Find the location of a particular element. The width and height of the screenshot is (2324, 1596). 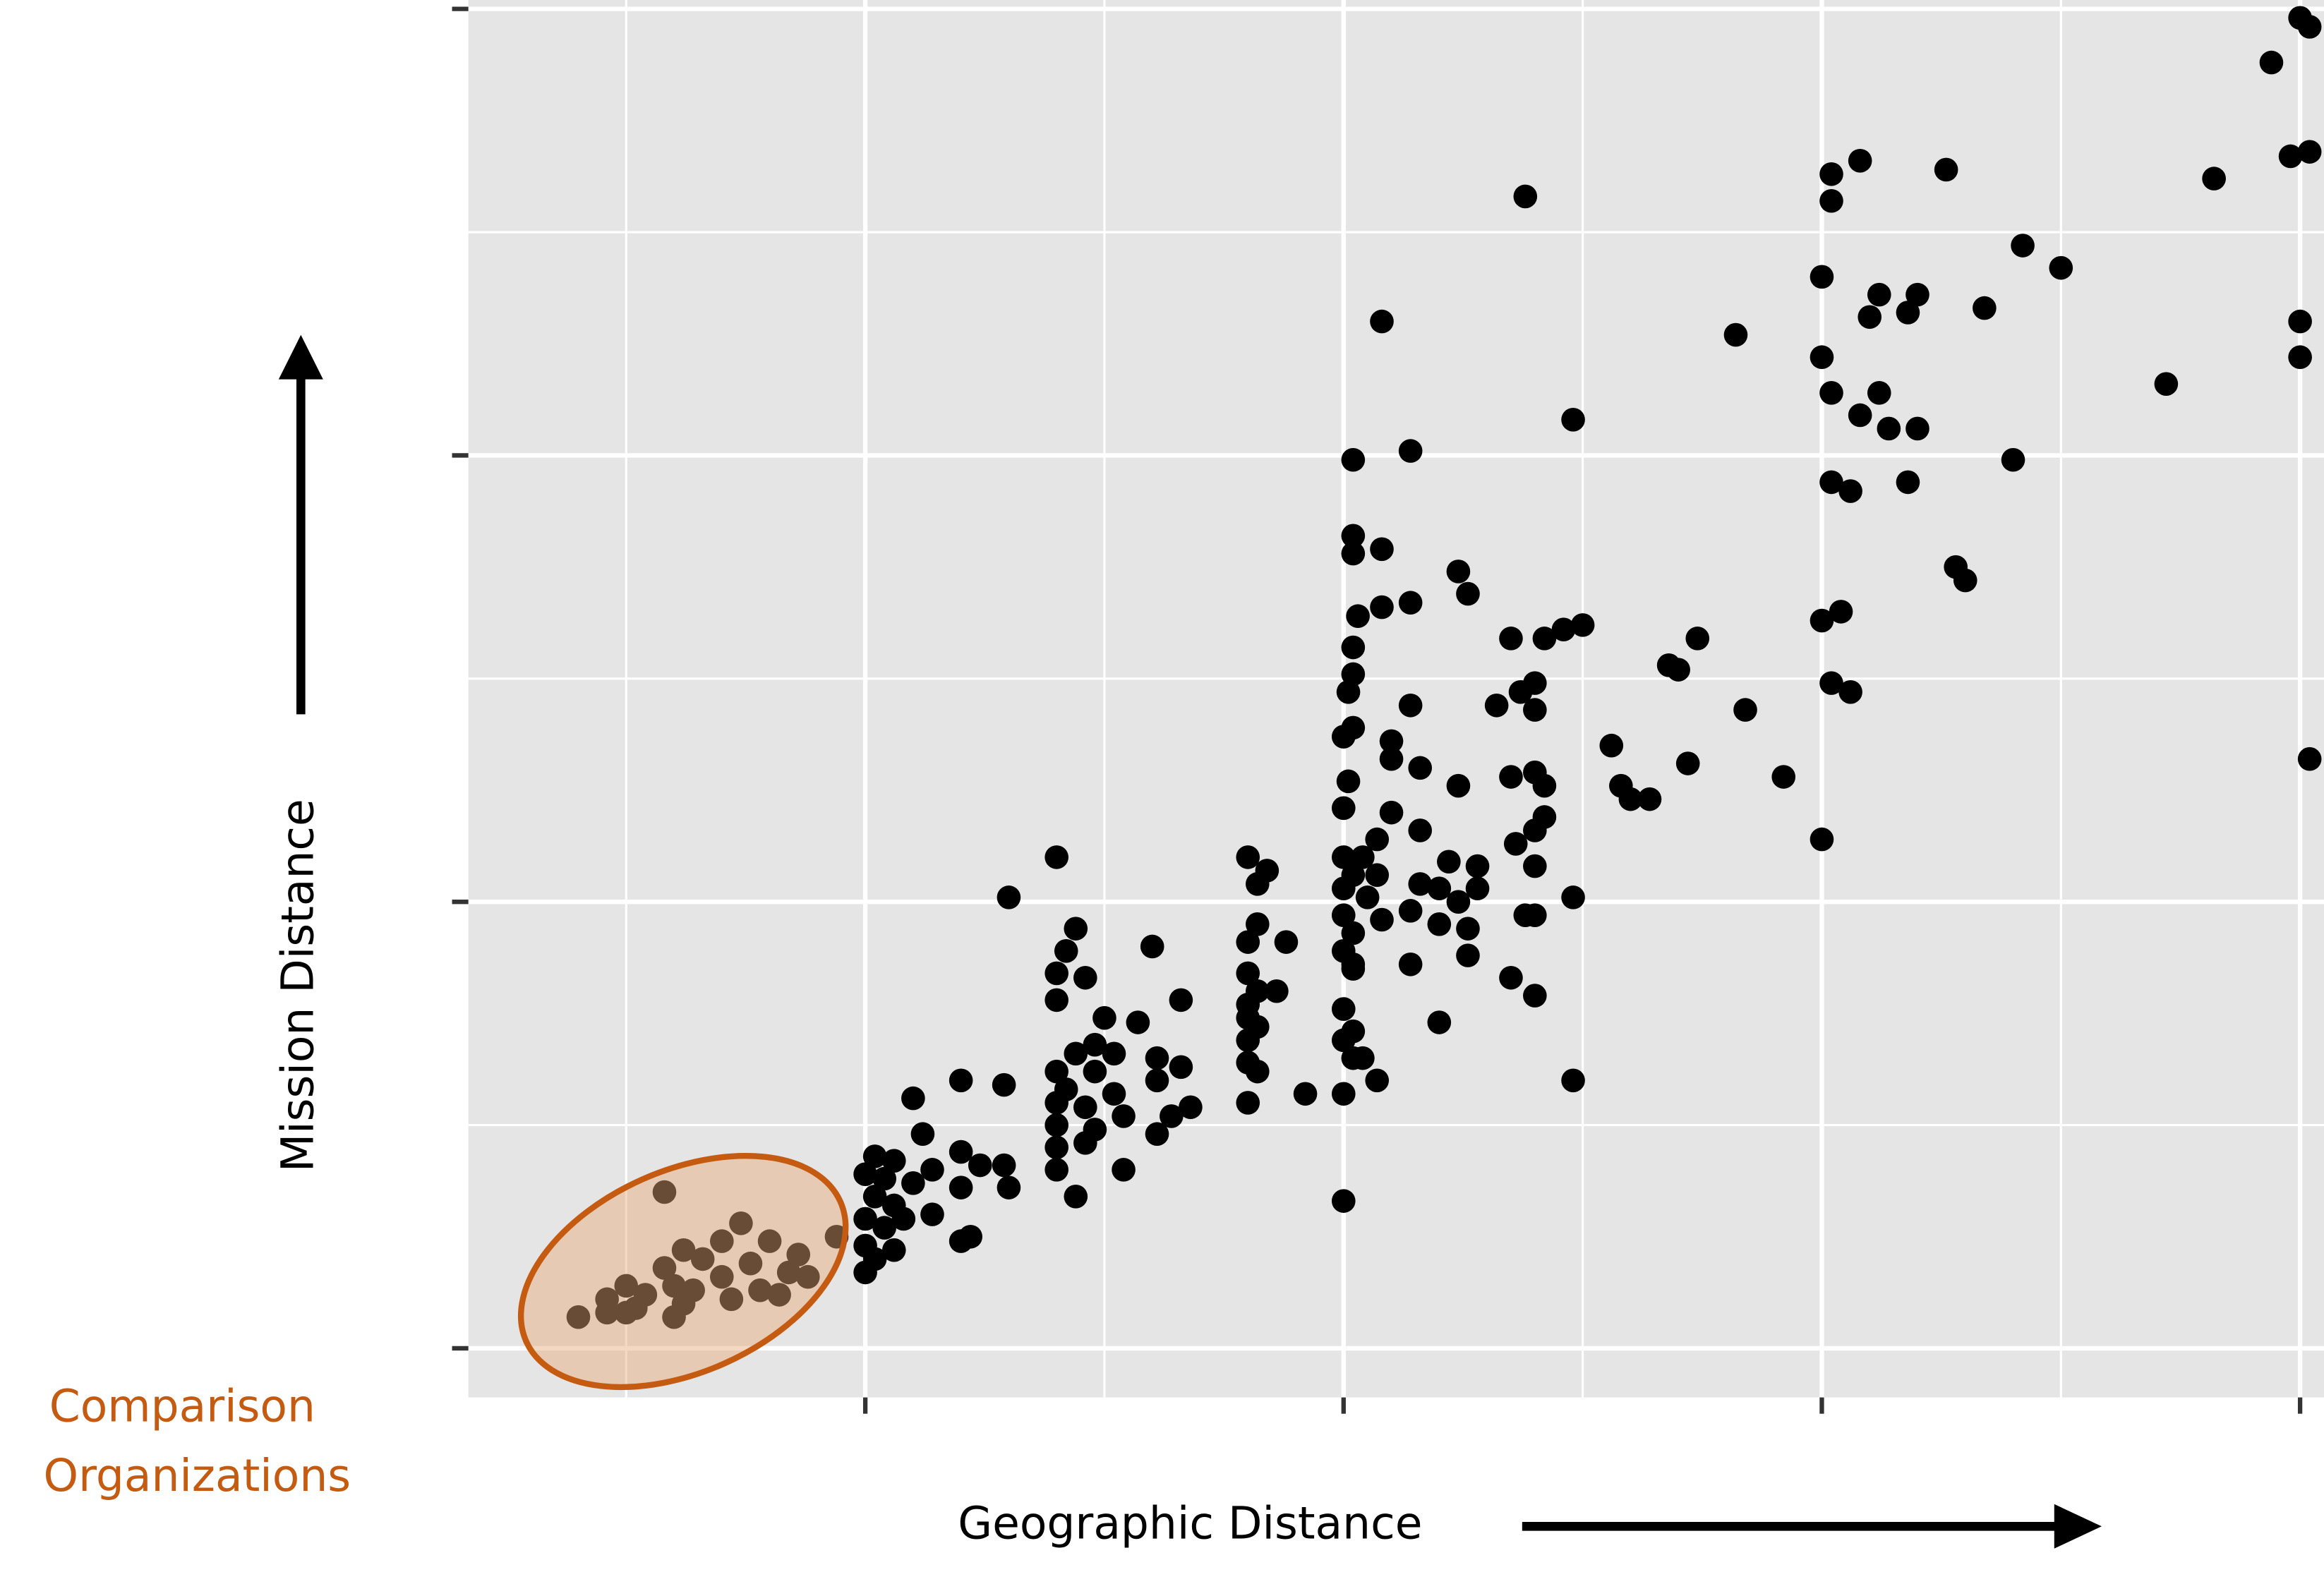

annotation-line: Organizations is located at coordinates (198, 1475).